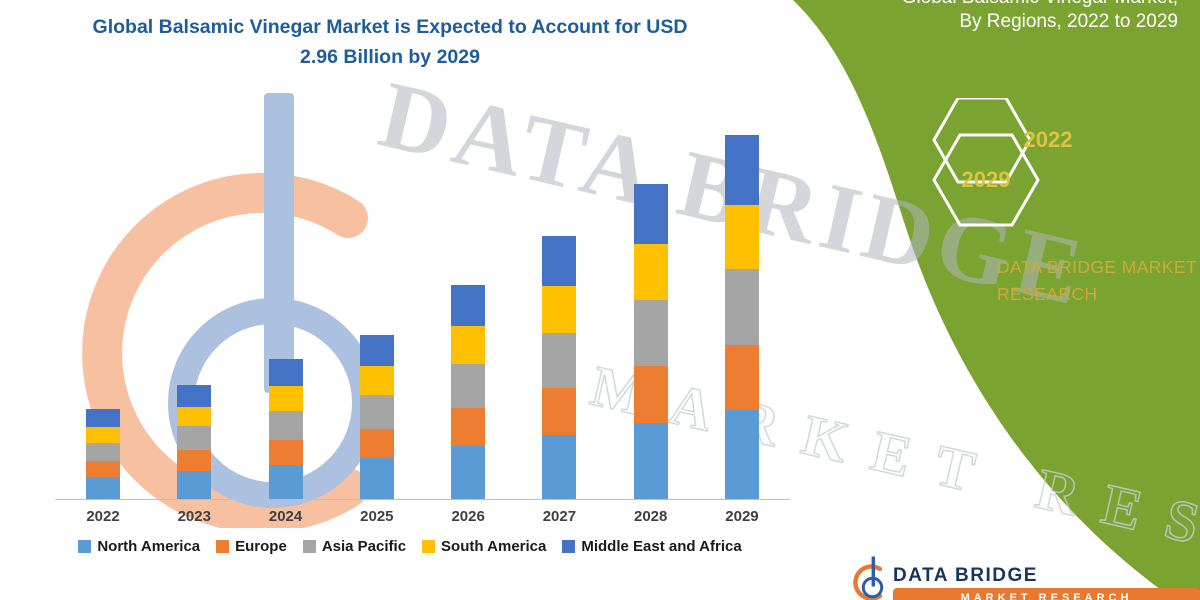  I want to click on legend-label: Europe, so click(261, 546).